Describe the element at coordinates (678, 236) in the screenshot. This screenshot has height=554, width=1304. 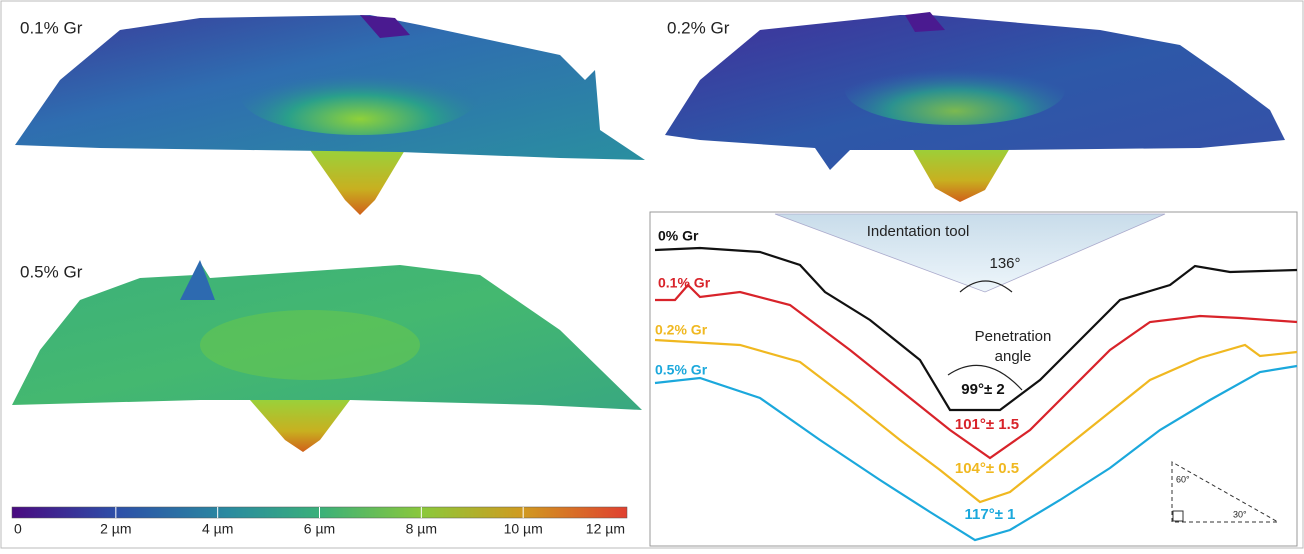
I see `curve-label: 0% Gr` at that location.